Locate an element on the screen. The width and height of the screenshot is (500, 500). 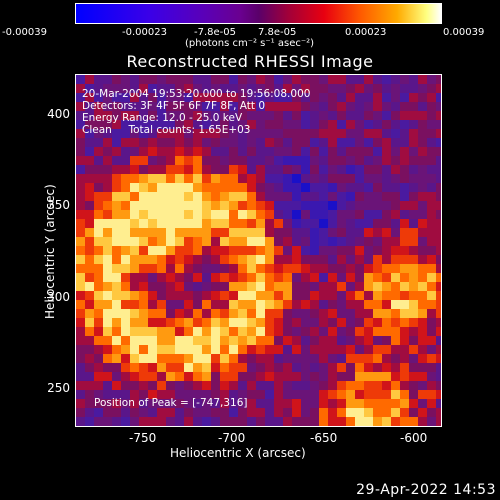
y-tick-0: 400 is located at coordinates (58, 114).